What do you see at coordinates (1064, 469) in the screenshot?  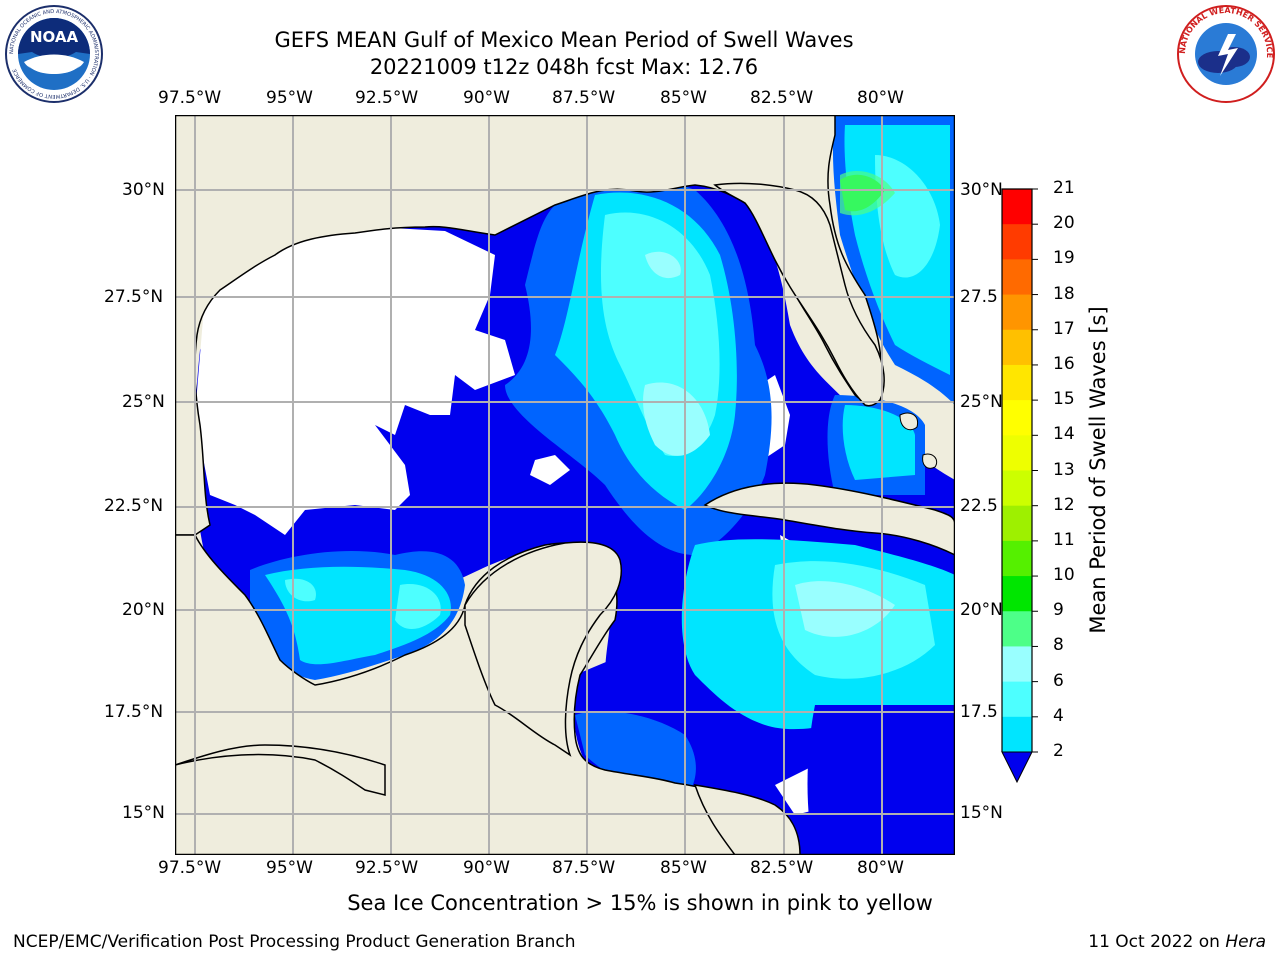 I see `colorbar-tick-label: 13` at bounding box center [1064, 469].